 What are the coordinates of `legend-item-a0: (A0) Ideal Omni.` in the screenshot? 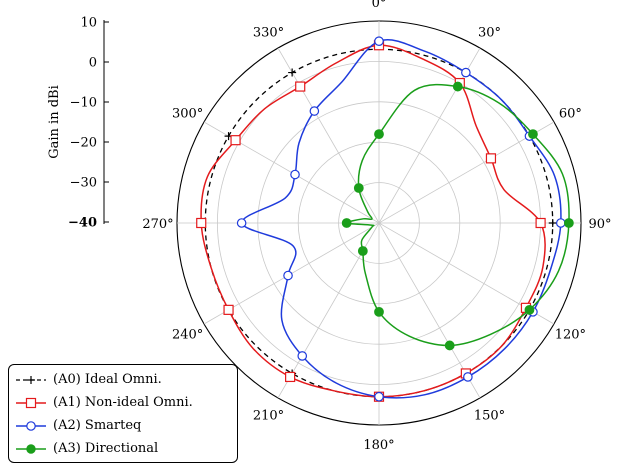 It's located at (123, 379).